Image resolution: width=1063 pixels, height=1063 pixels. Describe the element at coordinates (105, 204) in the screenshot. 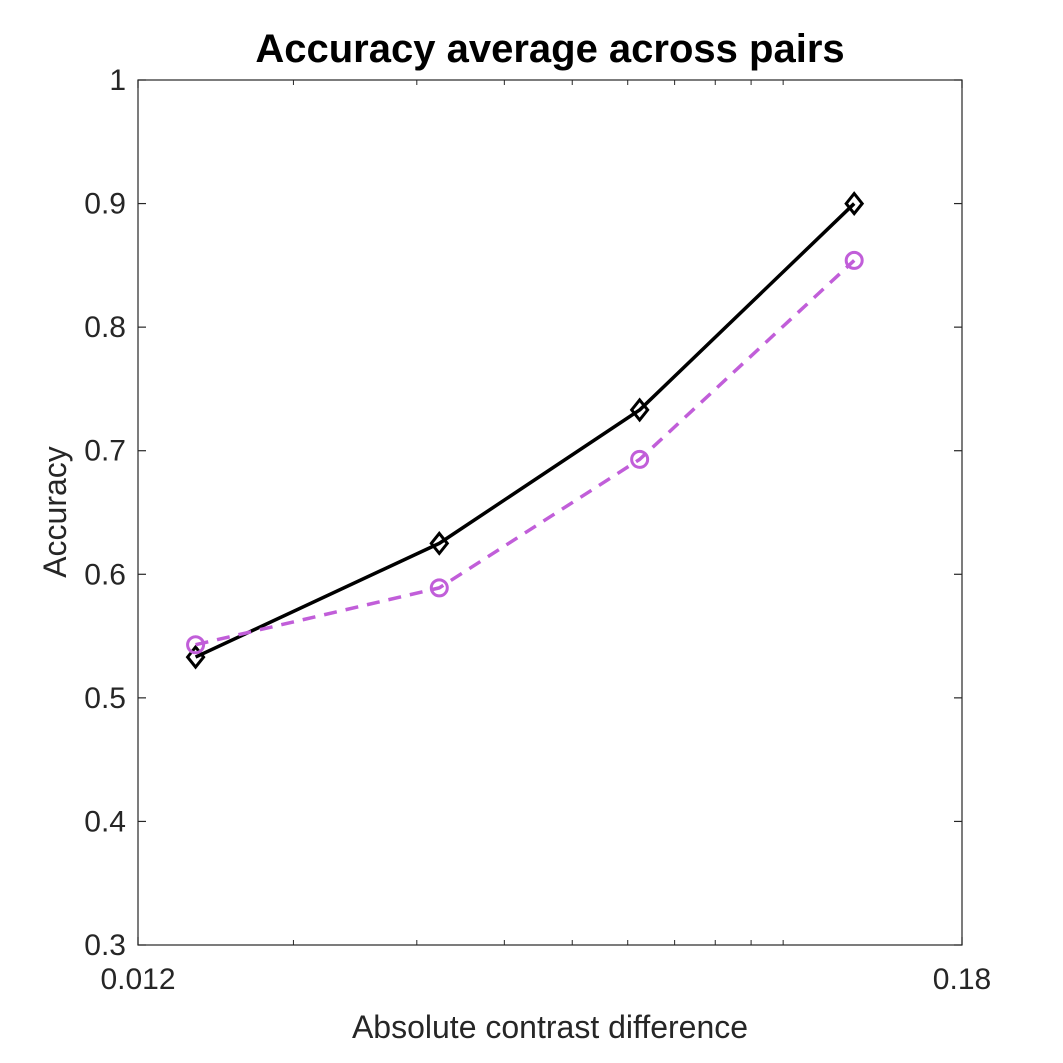

I see `y-tick-label: 0.9` at that location.